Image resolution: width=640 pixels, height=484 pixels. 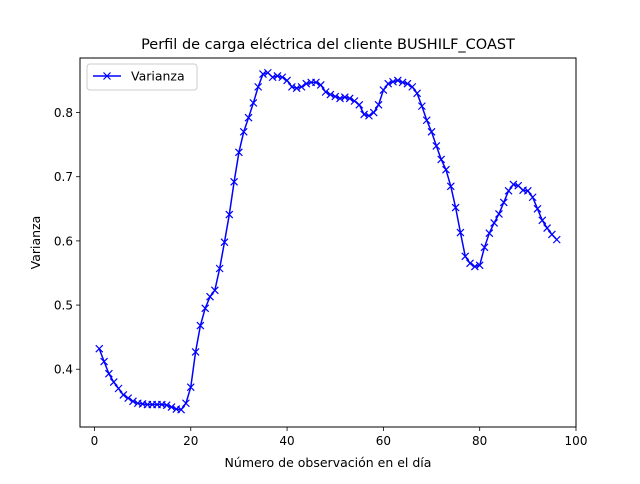 I want to click on x-tick-label: 100, so click(x=576, y=441).